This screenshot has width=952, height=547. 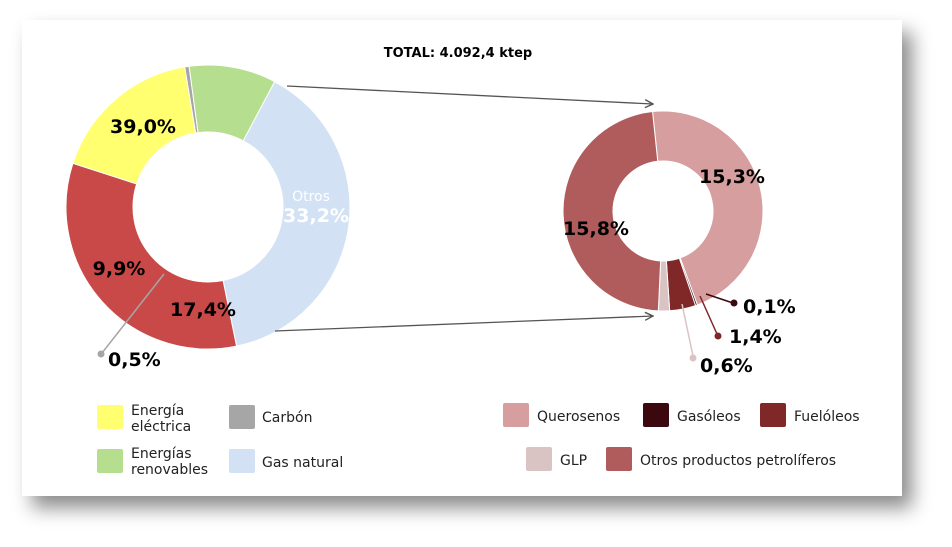 I want to click on slice-otros-productos-petroliferos, so click(x=612, y=211).